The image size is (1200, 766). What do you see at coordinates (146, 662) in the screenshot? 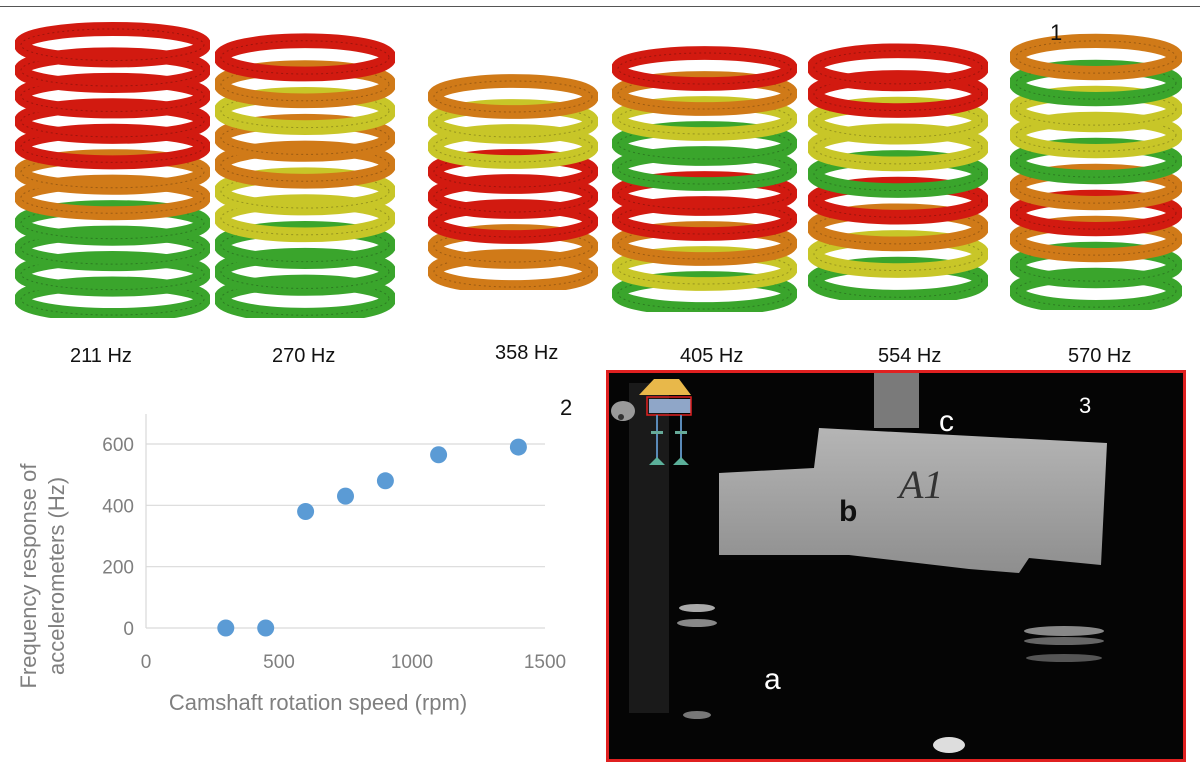
I see `x-tick-label-0: 0` at bounding box center [146, 662].